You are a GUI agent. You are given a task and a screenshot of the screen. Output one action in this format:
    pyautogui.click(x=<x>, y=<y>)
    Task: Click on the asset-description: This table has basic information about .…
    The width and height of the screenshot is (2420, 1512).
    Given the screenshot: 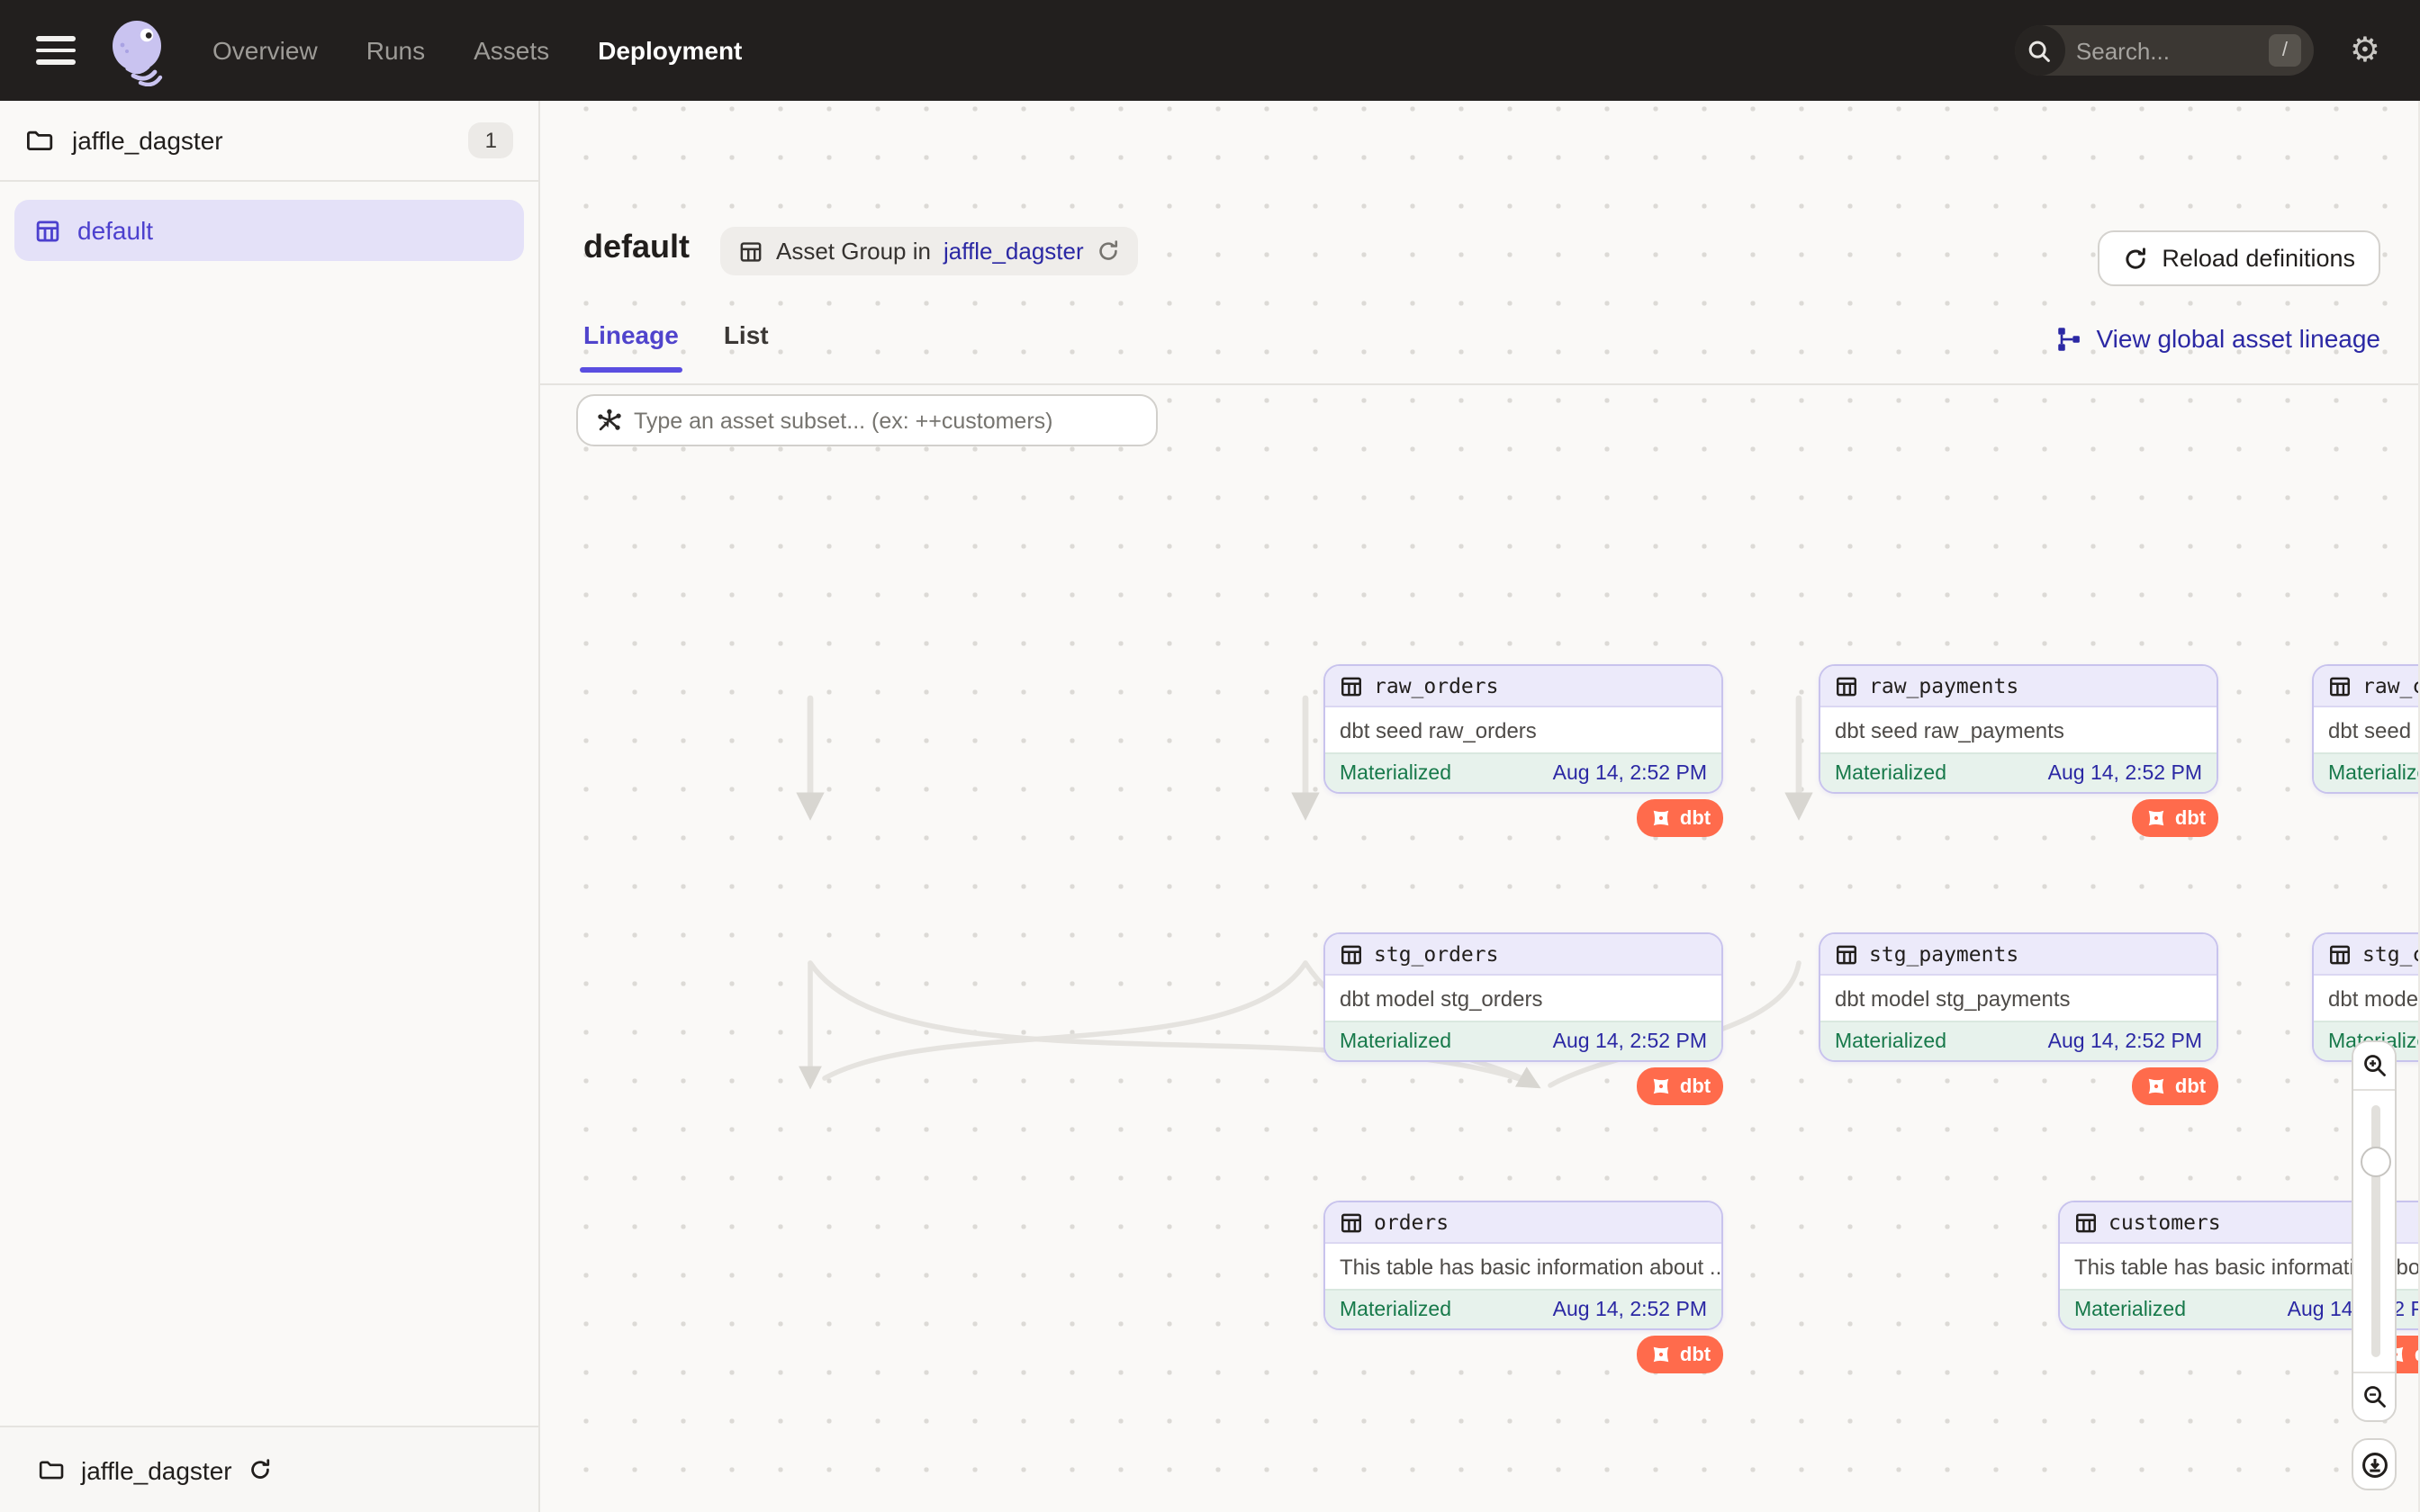 What is the action you would take?
    pyautogui.click(x=1523, y=1266)
    